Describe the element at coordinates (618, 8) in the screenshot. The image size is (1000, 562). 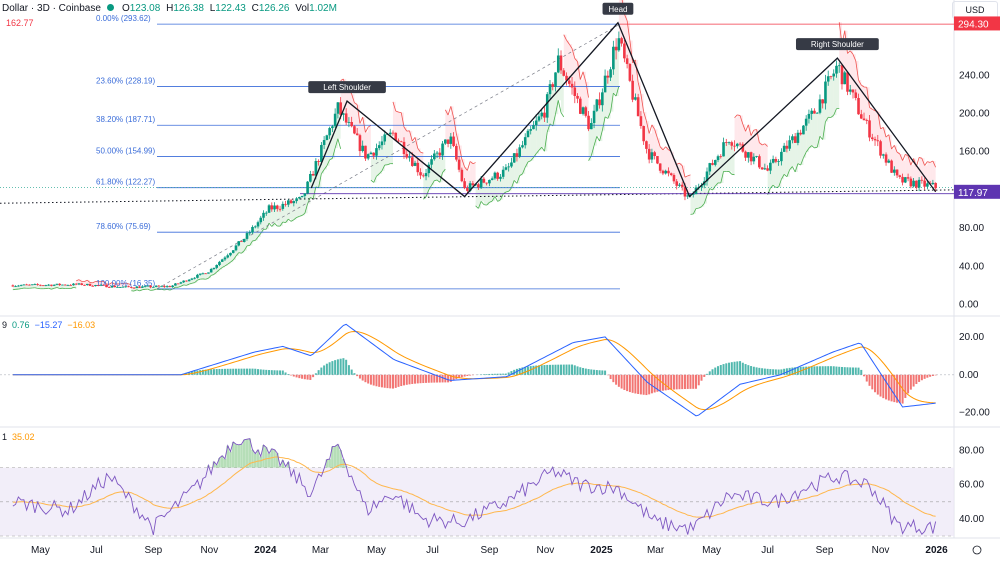
I see `pattern-label-bg` at that location.